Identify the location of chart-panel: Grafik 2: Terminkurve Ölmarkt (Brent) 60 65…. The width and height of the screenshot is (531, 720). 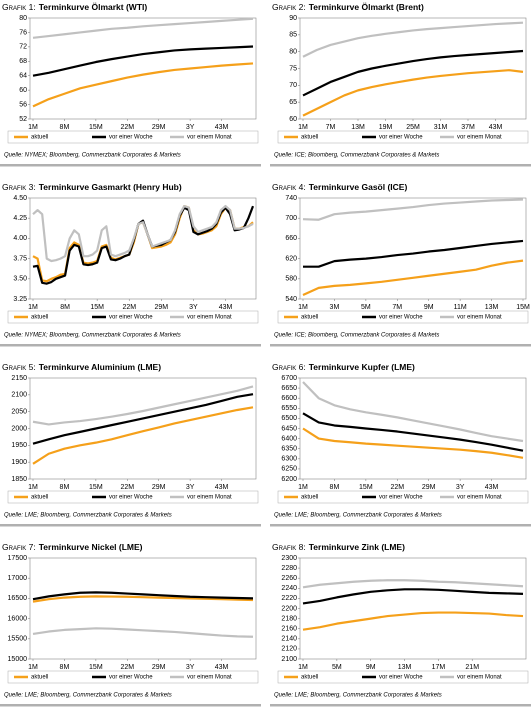
(400, 84).